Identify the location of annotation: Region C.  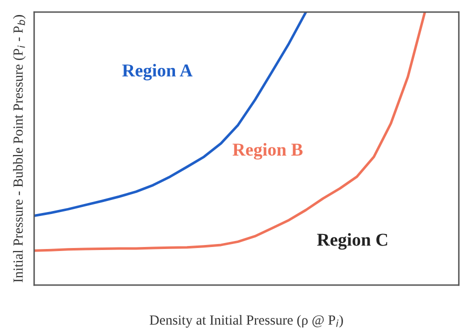
(352, 241).